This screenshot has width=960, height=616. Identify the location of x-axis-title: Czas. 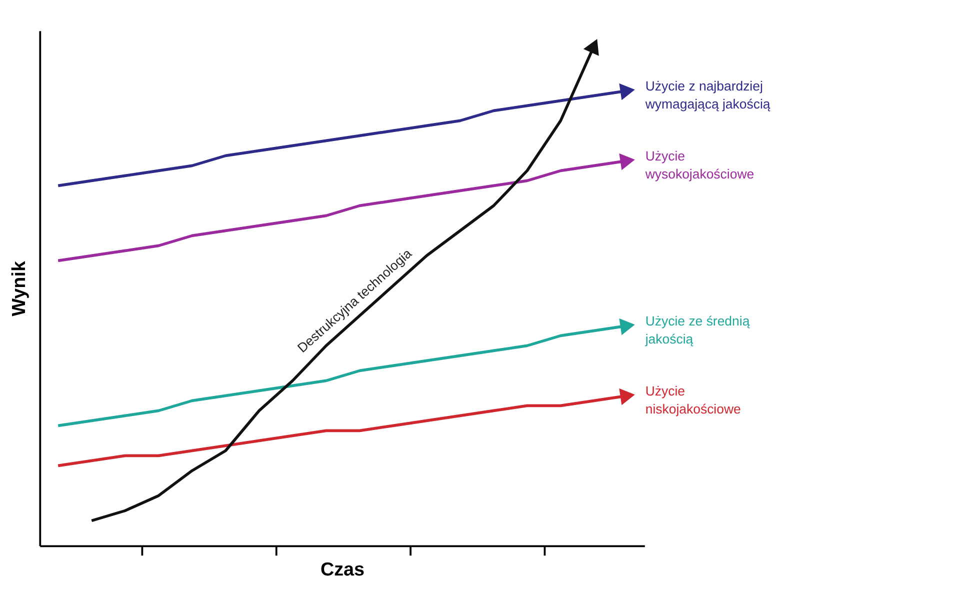
(342, 569).